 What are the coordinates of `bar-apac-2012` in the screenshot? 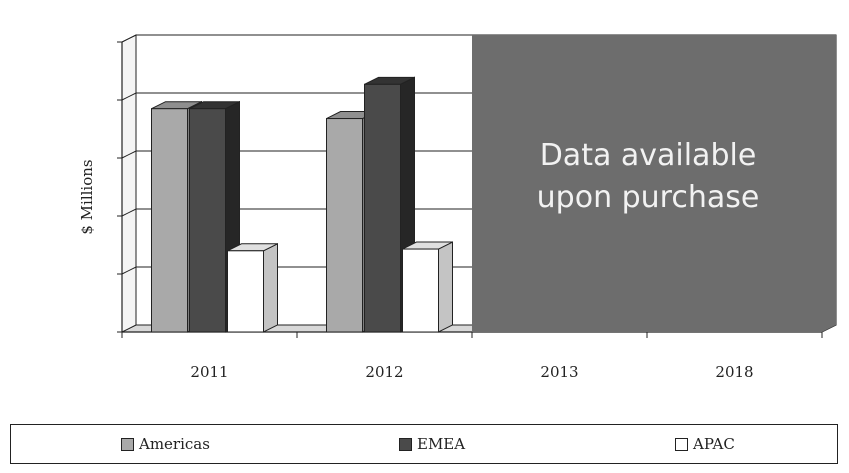 It's located at (427, 287).